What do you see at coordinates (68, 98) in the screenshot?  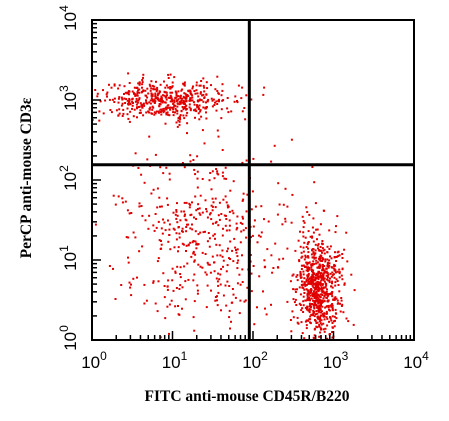 I see `y-tick-label: 103` at bounding box center [68, 98].